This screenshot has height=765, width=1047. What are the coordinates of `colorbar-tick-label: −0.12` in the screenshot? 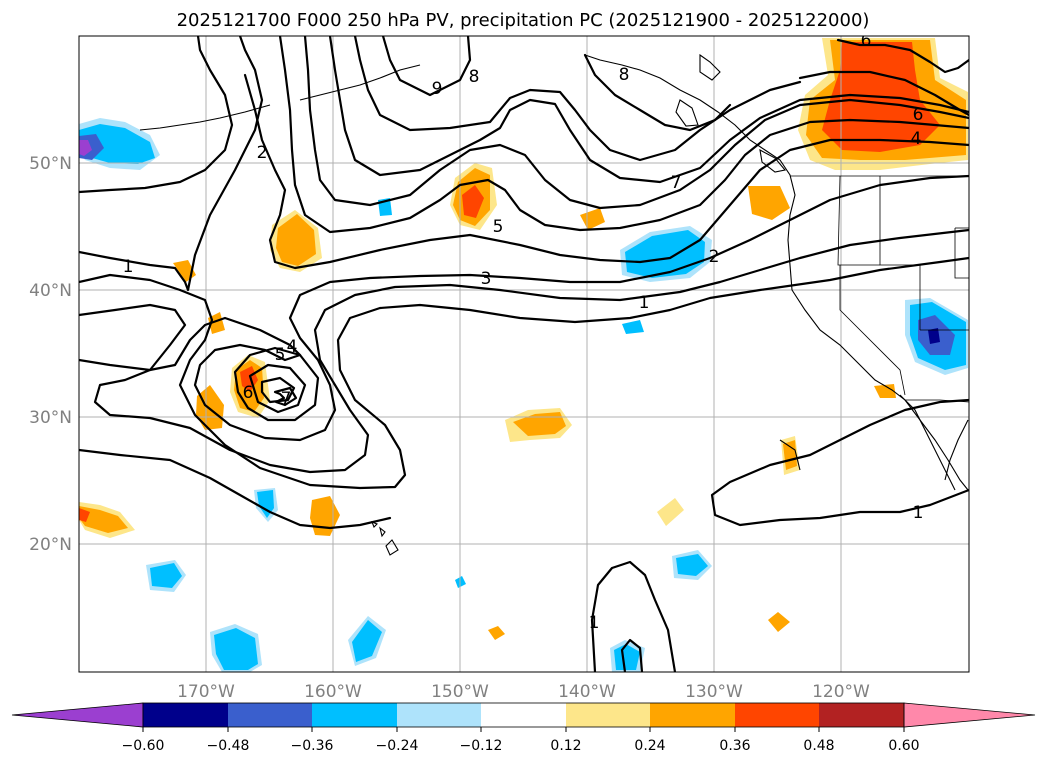 It's located at (481, 746).